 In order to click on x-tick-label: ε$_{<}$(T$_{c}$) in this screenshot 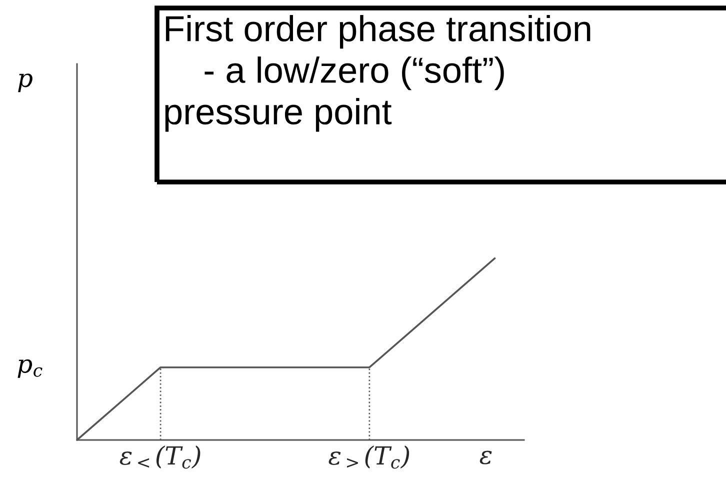, I will do `click(160, 457)`.